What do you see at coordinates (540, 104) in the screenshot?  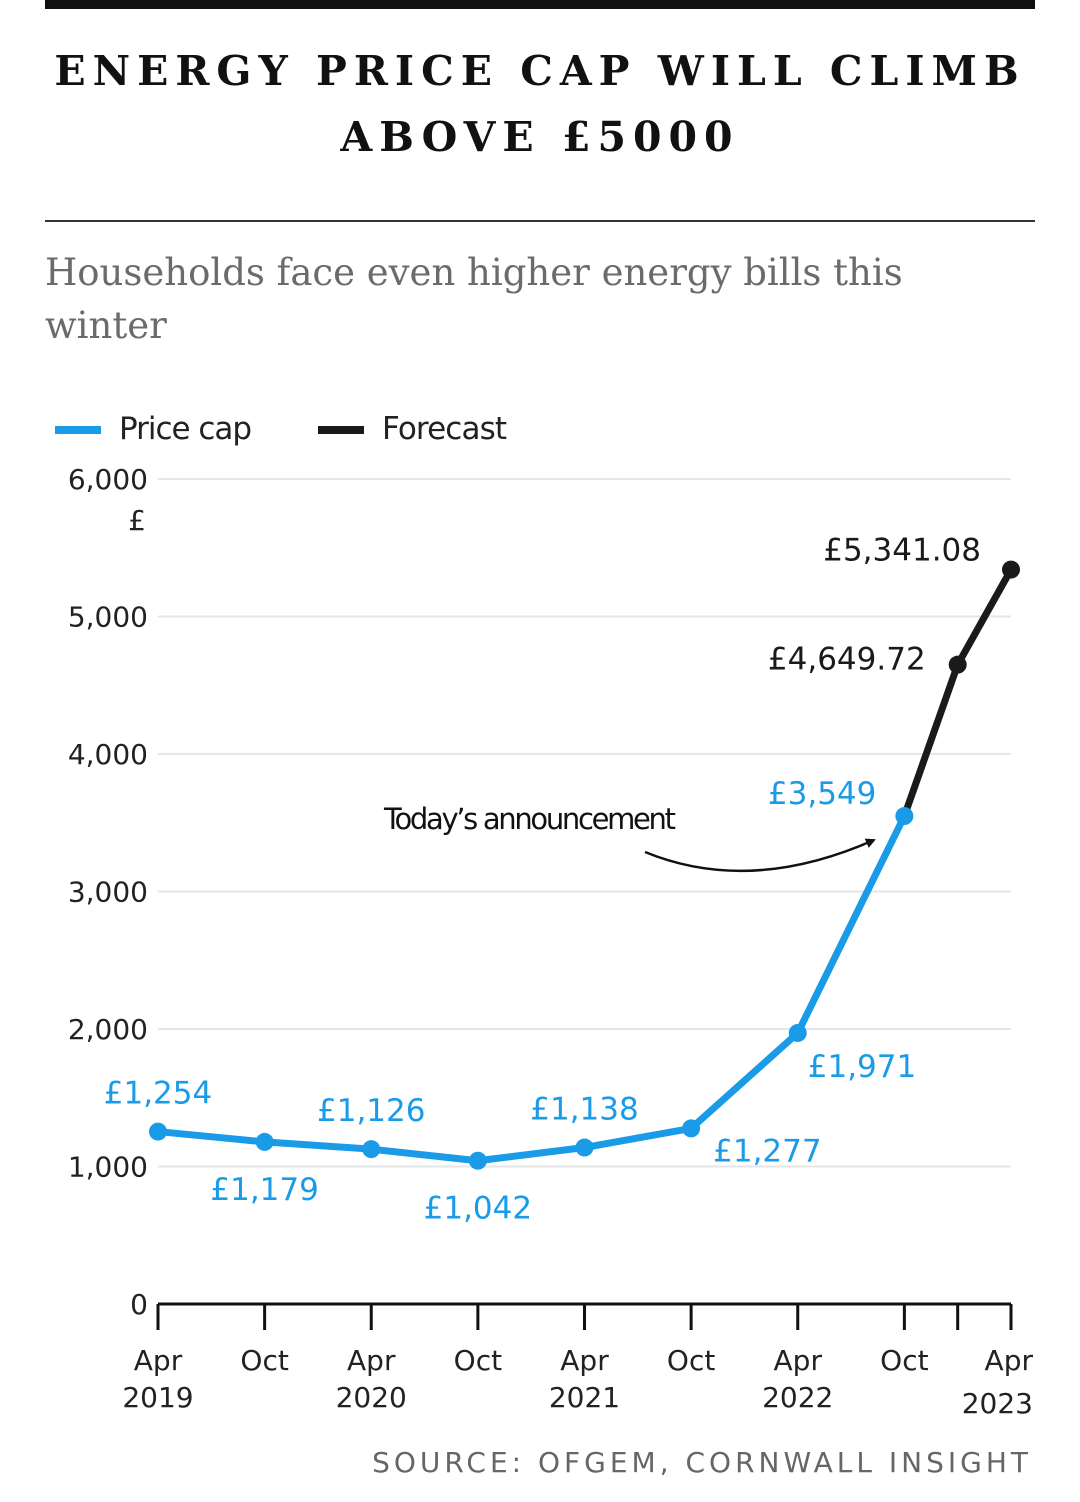 I see `chart-title: ENERGY PRICE CAP WILL CLIMB ABOVE £5000` at bounding box center [540, 104].